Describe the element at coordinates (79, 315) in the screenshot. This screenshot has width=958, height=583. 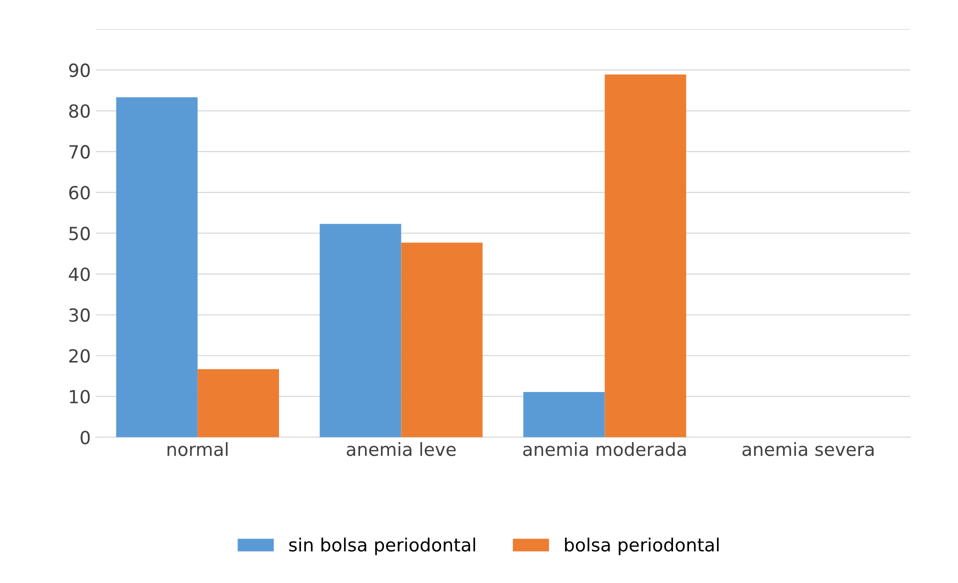
I see `y-tick-label: 30` at that location.